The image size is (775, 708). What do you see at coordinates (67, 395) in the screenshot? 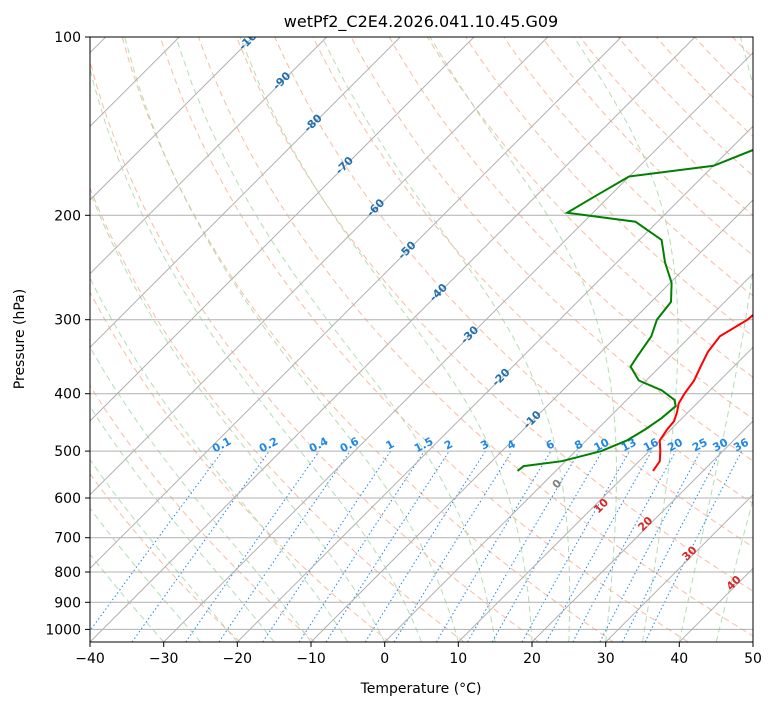
I see `y-tick-label: 400` at bounding box center [67, 395].